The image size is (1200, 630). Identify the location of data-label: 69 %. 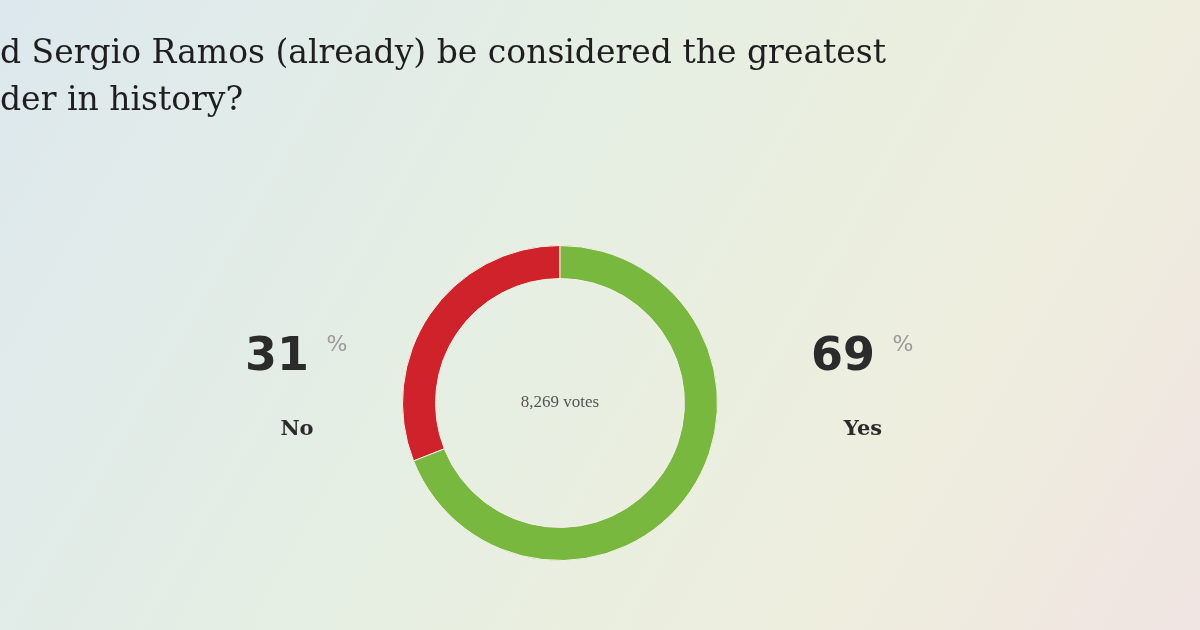
(862, 353).